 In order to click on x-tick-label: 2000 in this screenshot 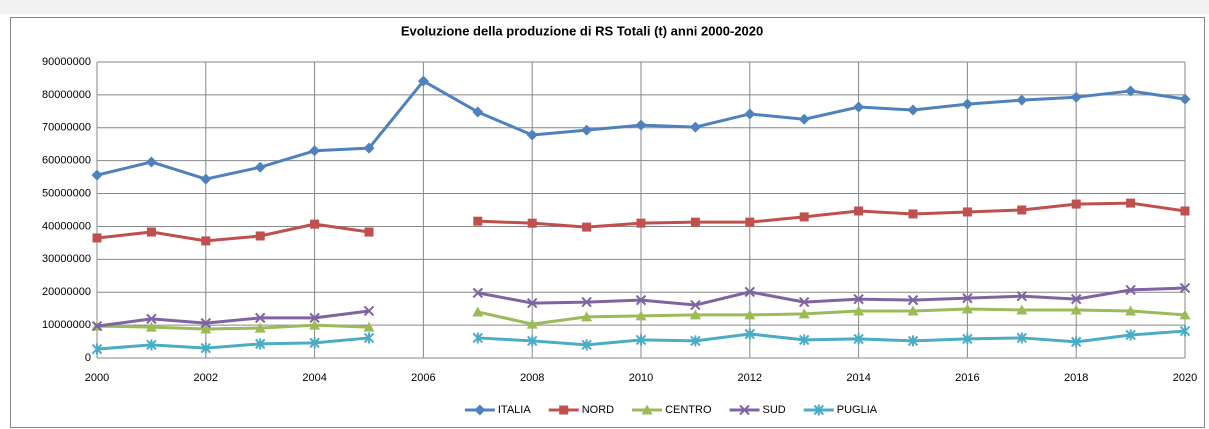, I will do `click(97, 378)`.